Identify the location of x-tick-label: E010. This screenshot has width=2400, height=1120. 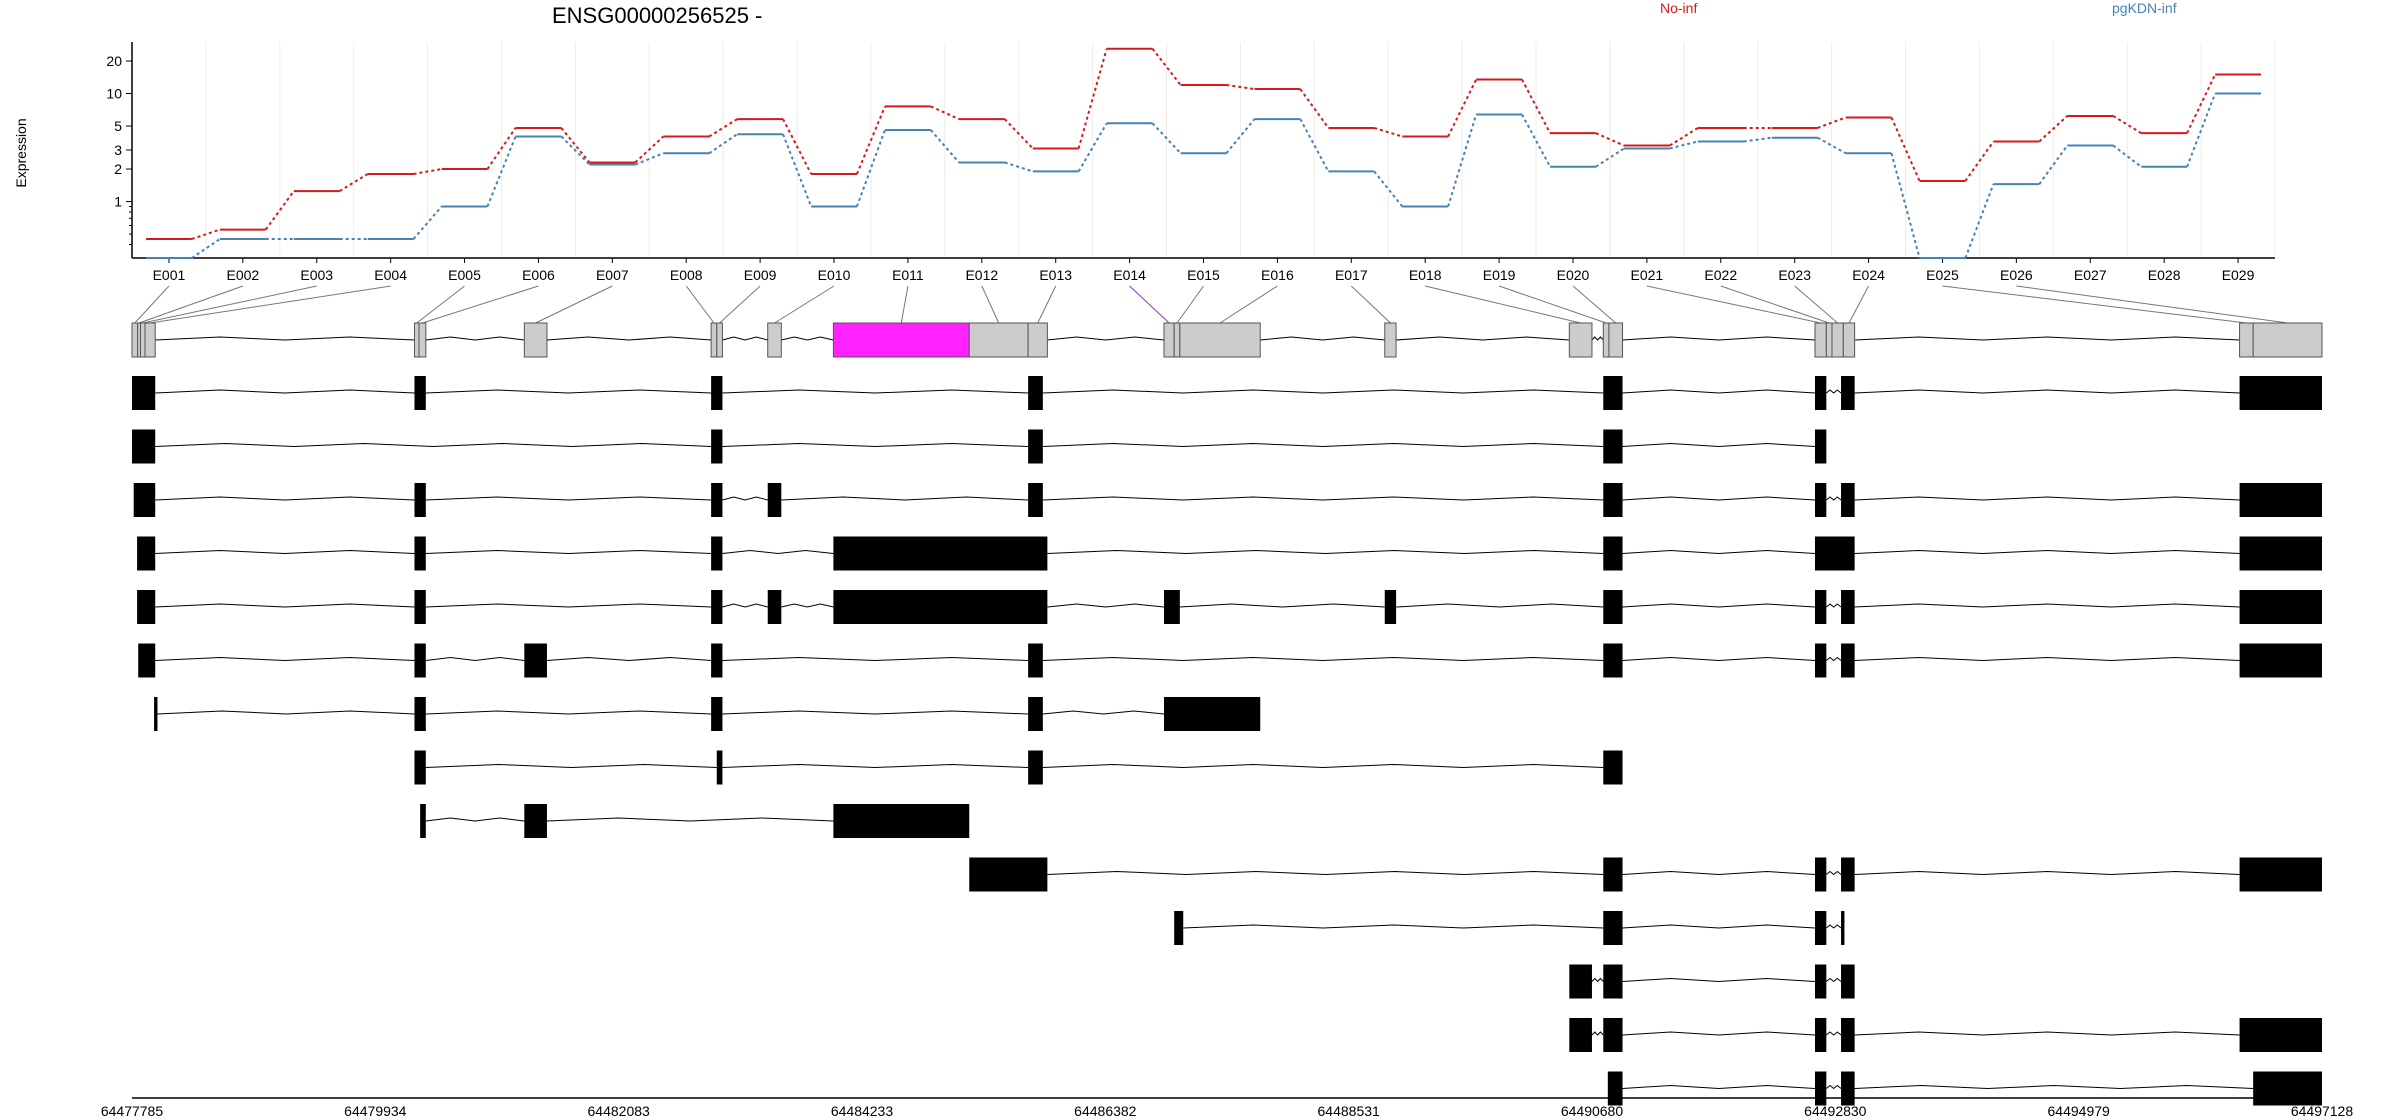
(834, 275).